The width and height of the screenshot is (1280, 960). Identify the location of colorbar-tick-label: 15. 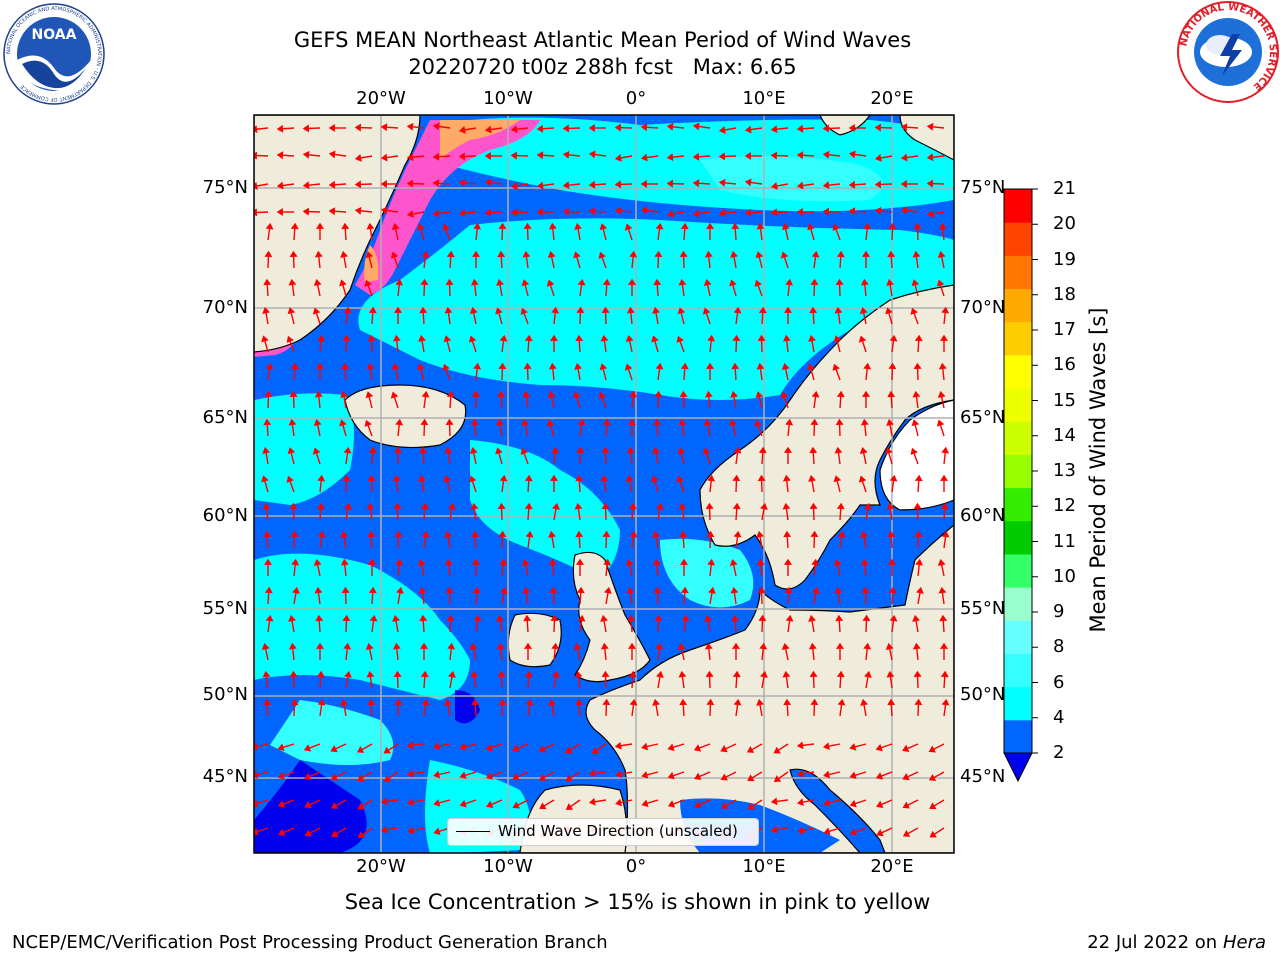
(1064, 400).